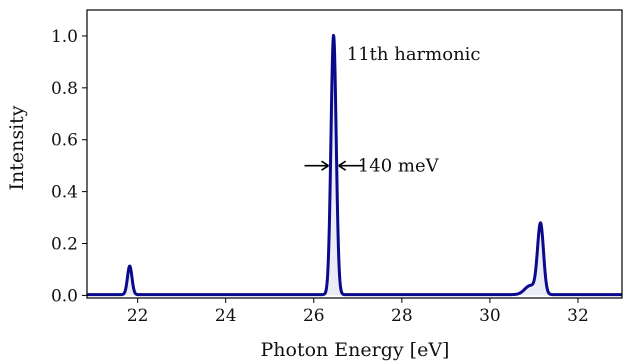 The image size is (624, 362). What do you see at coordinates (226, 316) in the screenshot?
I see `x-tick-label-1: 24` at bounding box center [226, 316].